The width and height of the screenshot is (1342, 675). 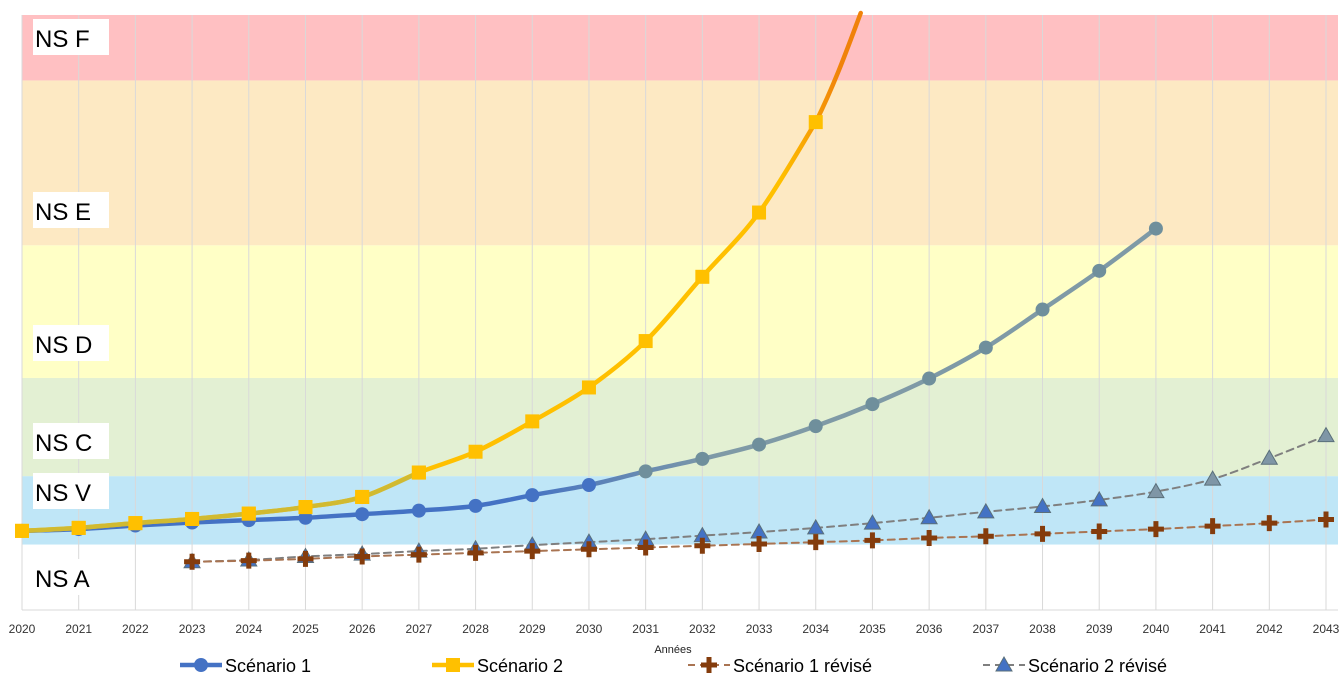 I want to click on x-tick-2042: 2042, so click(x=1269, y=629).